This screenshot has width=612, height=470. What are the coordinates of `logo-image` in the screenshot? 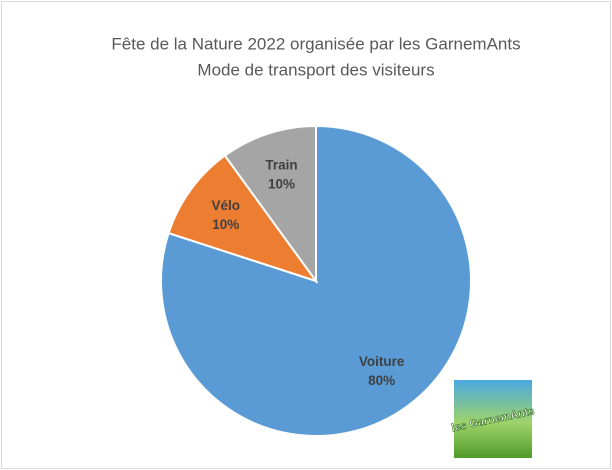 It's located at (493, 419).